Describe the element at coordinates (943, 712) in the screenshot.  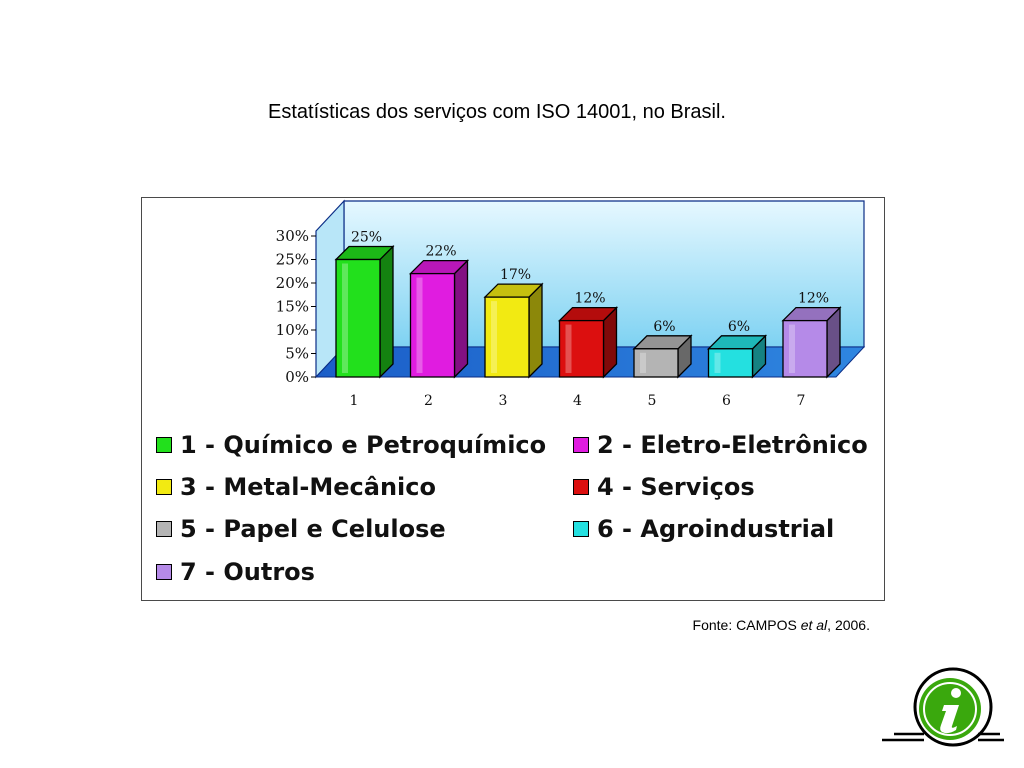
I see `info-icon` at that location.